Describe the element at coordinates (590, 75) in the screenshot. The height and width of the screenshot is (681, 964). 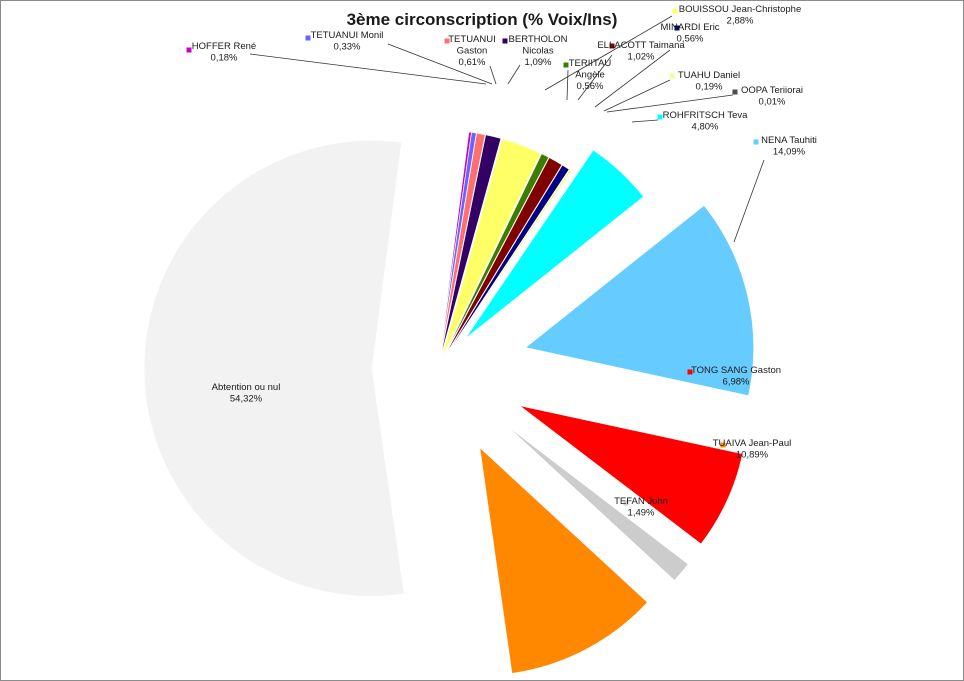
I see `slice-label-5: TERIITAU Angèle 0,56%` at that location.